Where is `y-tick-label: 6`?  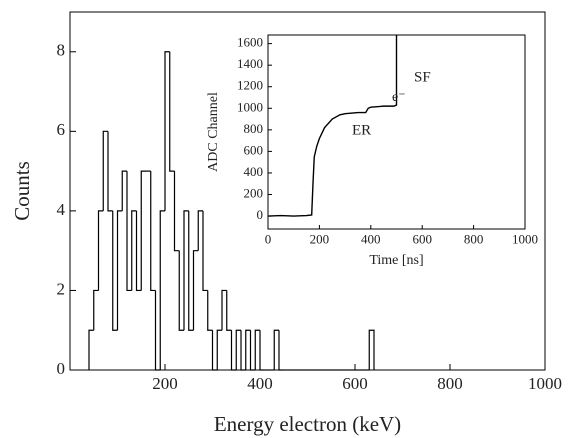
y-tick-label: 6 is located at coordinates (61, 129).